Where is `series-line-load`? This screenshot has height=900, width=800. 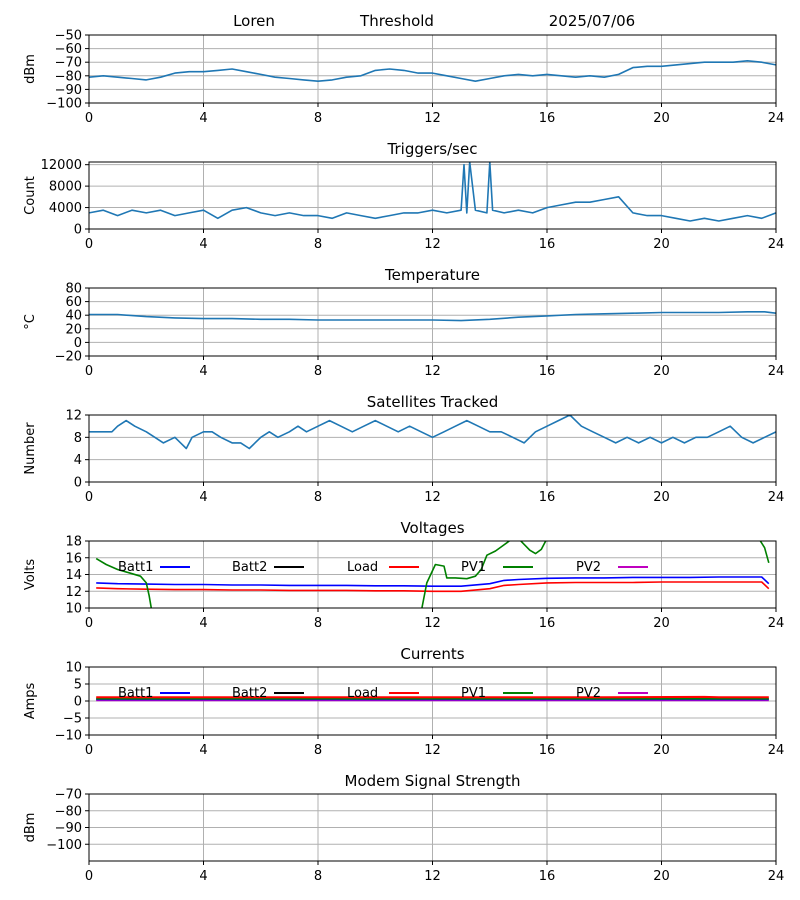
series-line-load is located at coordinates (433, 587).